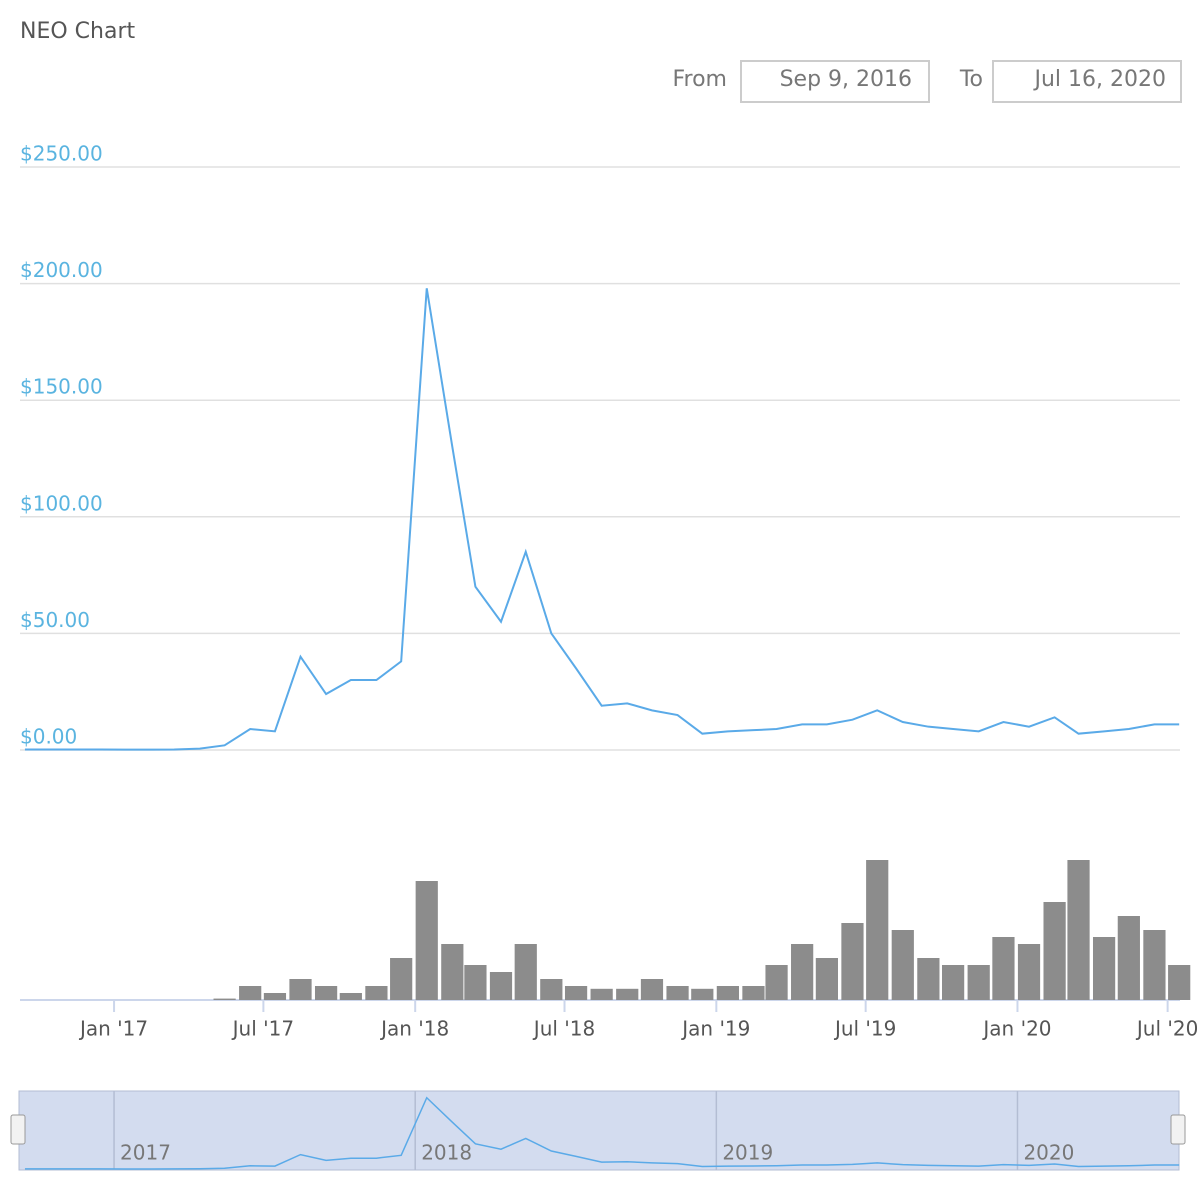 This screenshot has width=1200, height=1200. I want to click on x-tick-label: Jan '18, so click(414, 1029).